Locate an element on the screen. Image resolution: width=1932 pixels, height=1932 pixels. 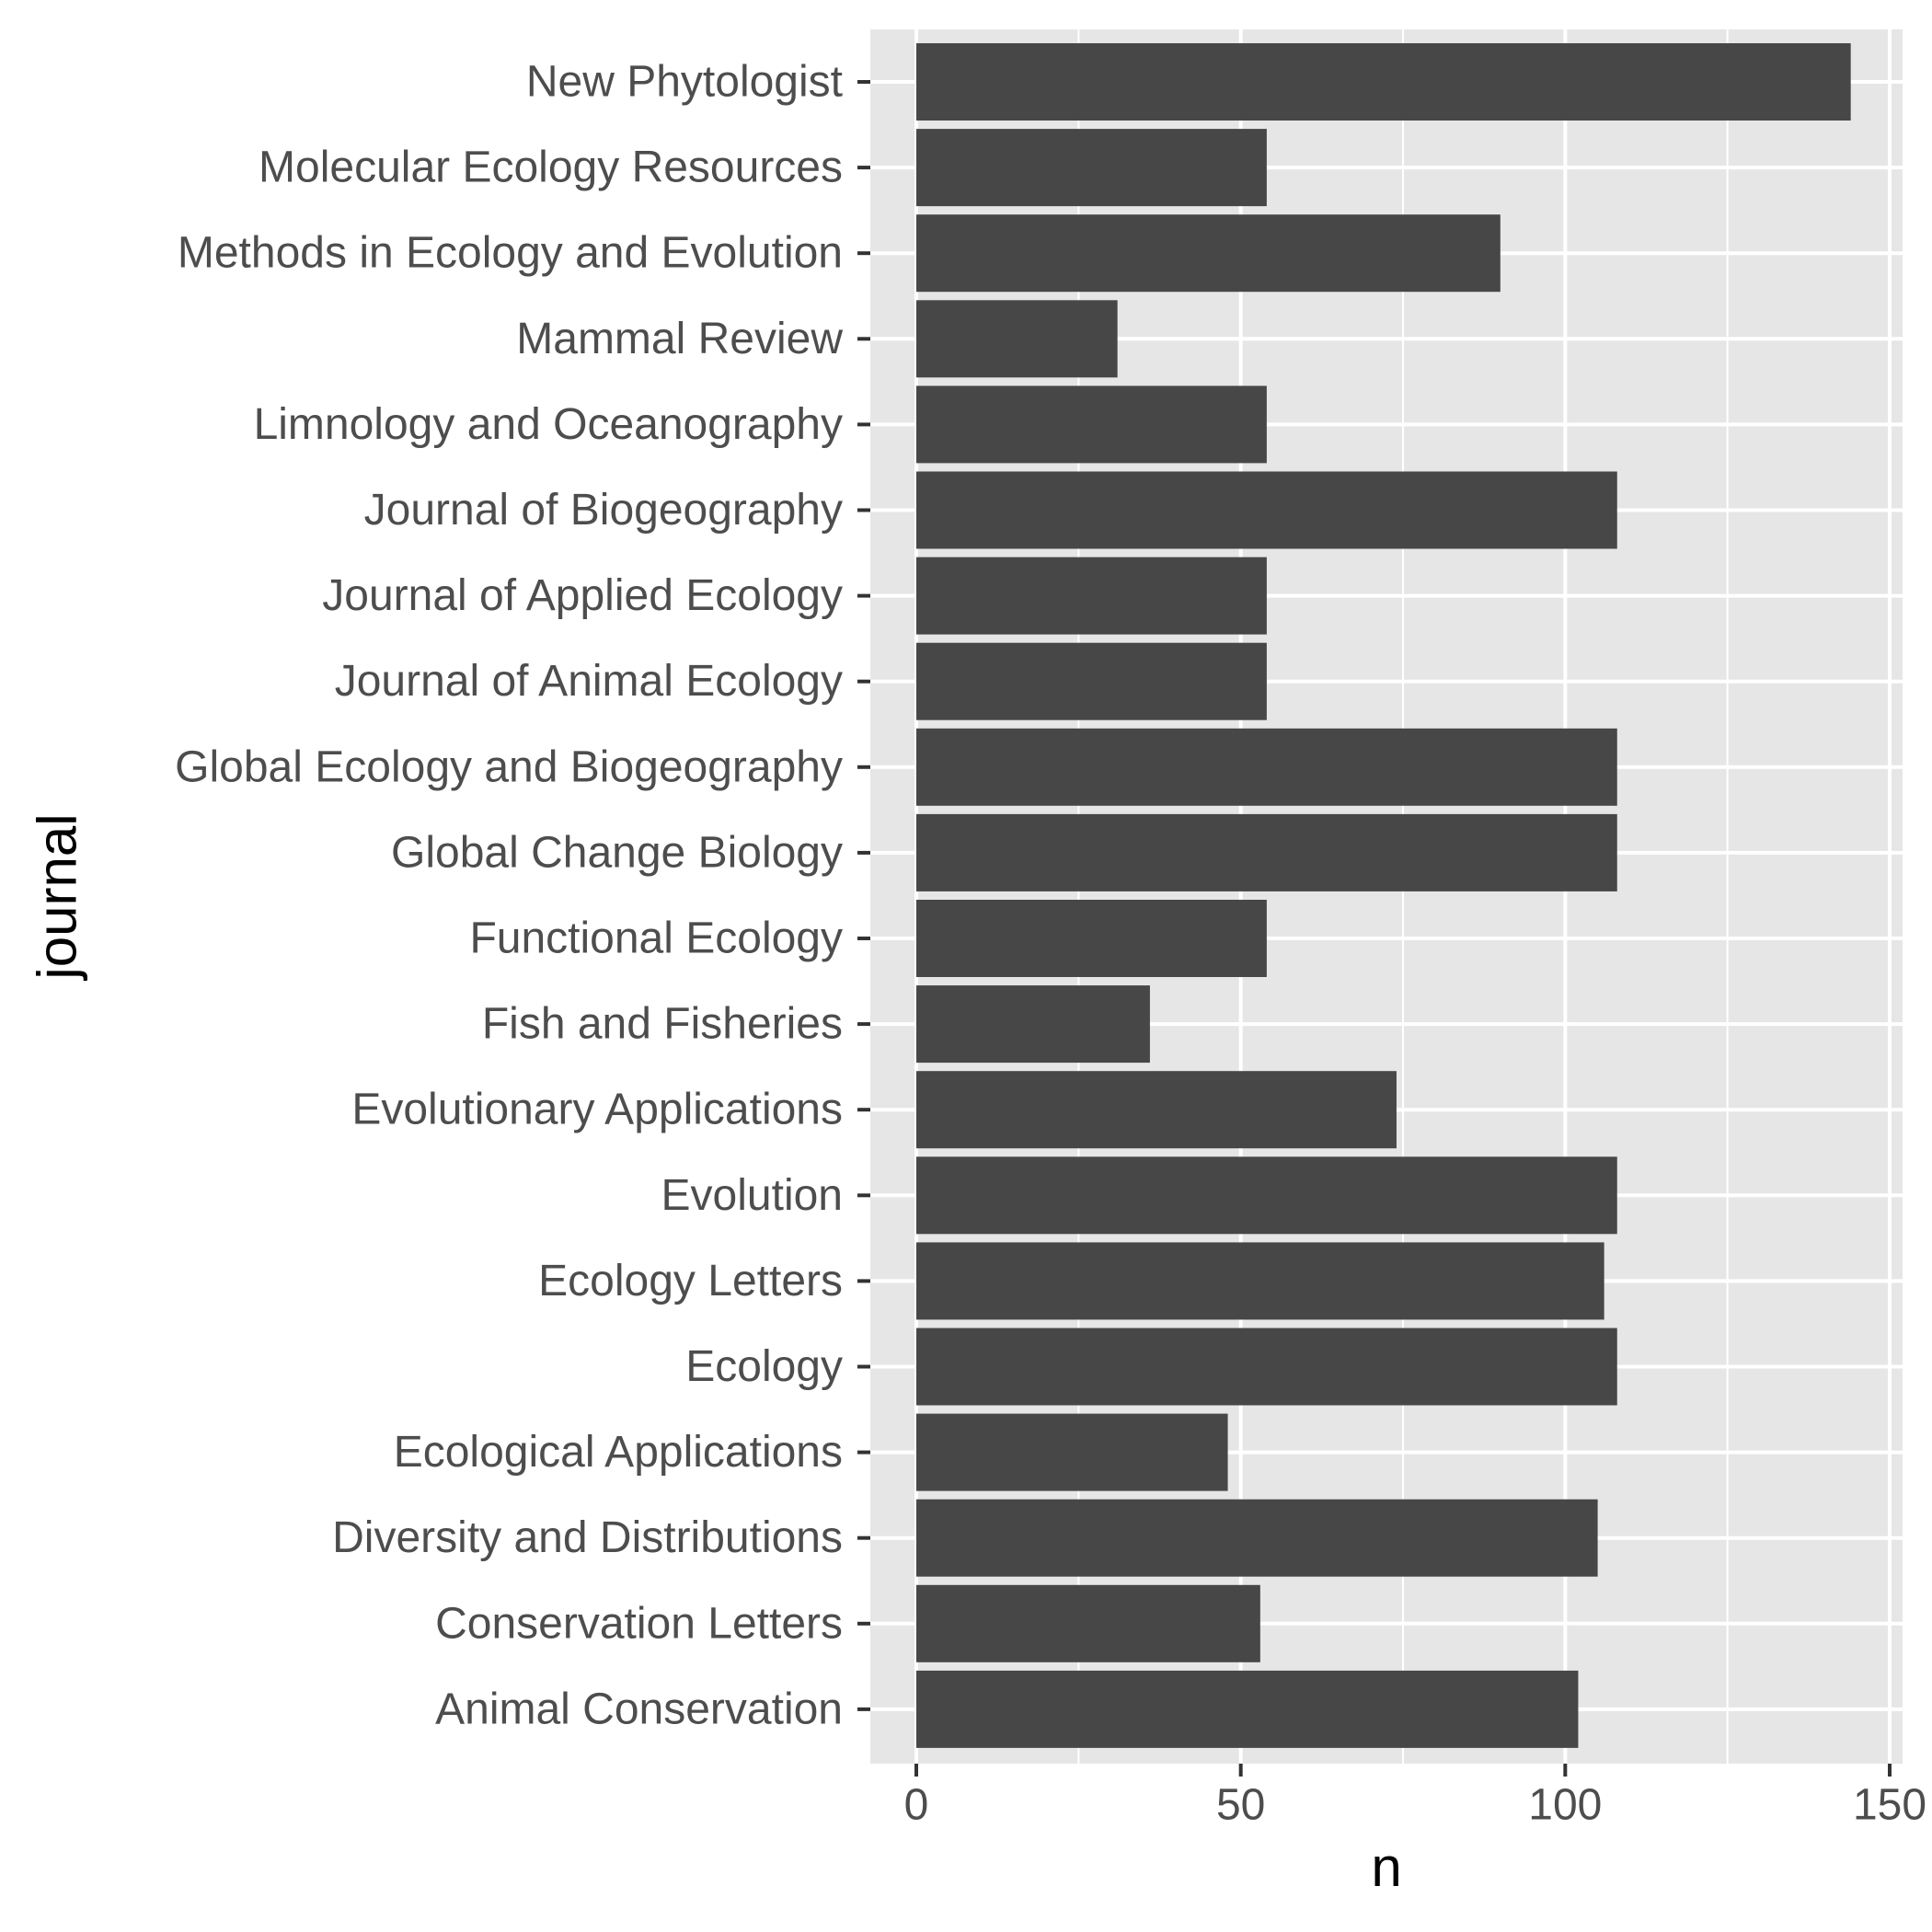
y-tick-label: Ecology Letters is located at coordinates (690, 1281).